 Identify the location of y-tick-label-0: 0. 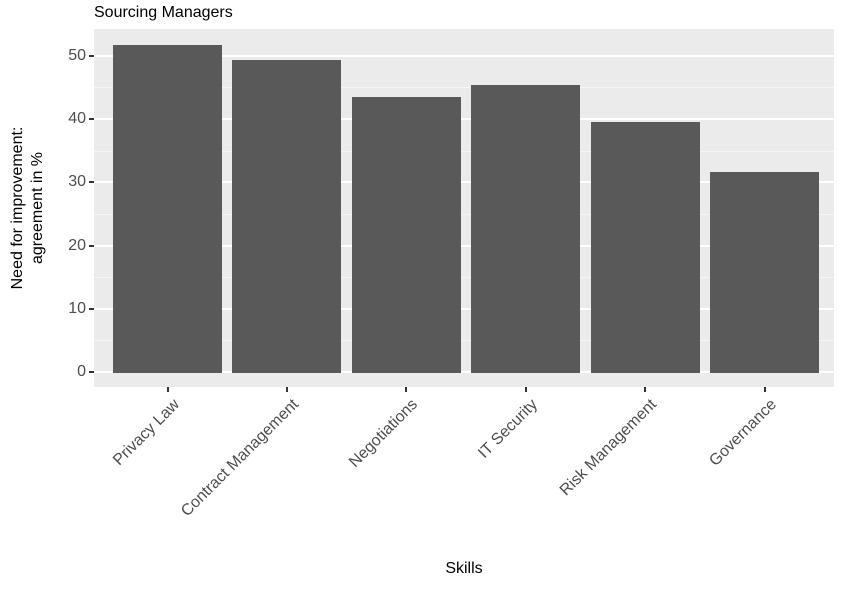
(81, 371).